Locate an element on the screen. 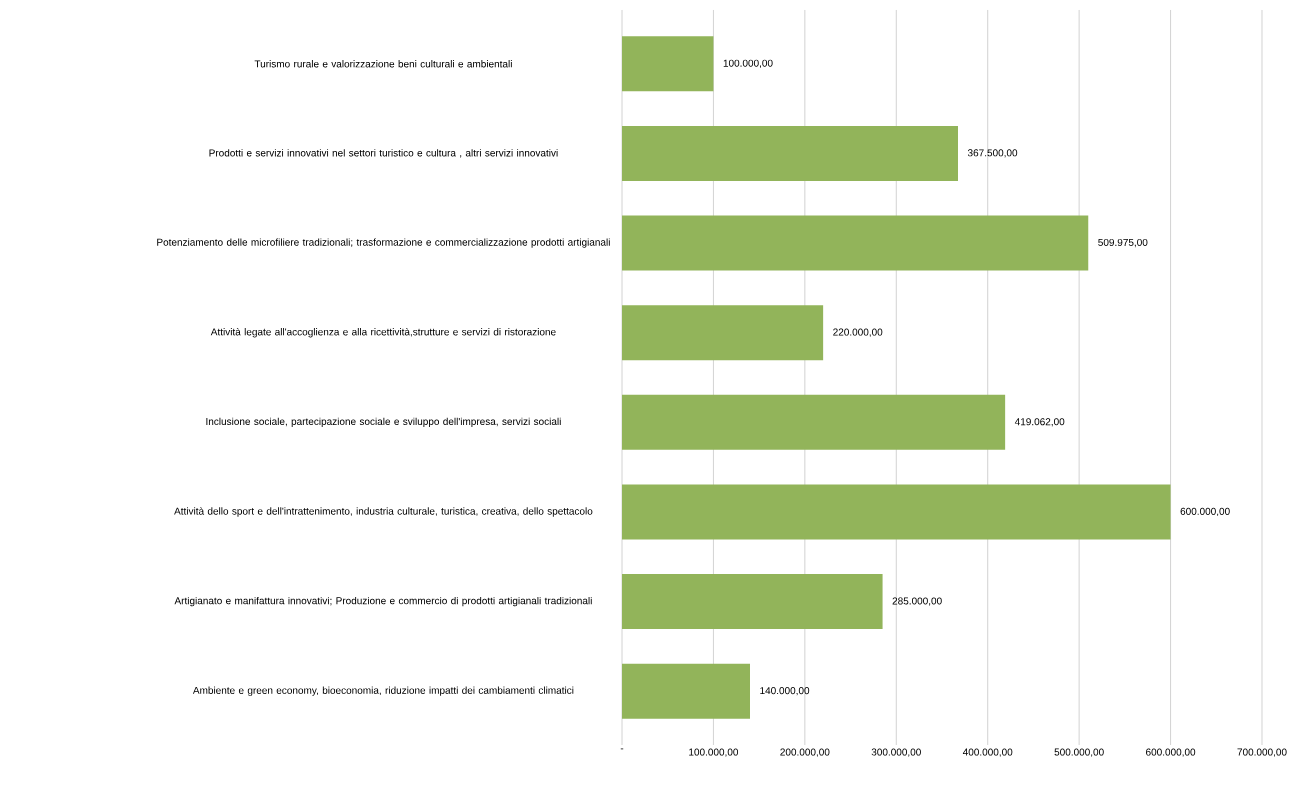 This screenshot has height=805, width=1298. y-tick-label: Attività dello sport e dell'intrattenimento, industria culturale, turistica, creativa, dello spettacolo is located at coordinates (383, 512).